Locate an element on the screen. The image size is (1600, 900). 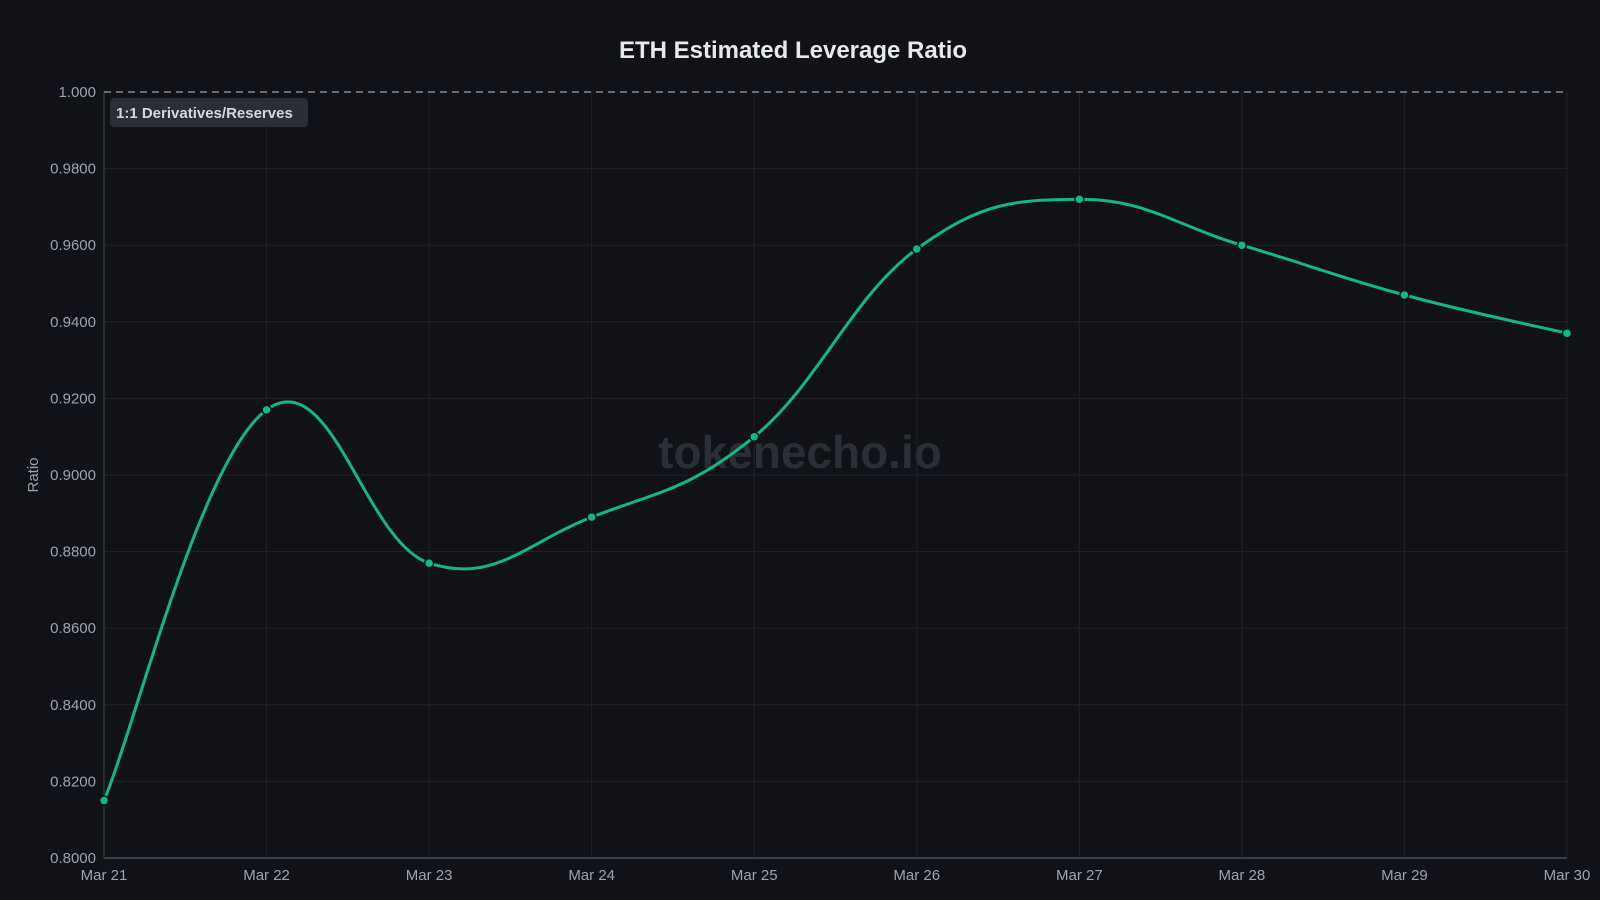
x-tick-label: Mar 30 is located at coordinates (1567, 875).